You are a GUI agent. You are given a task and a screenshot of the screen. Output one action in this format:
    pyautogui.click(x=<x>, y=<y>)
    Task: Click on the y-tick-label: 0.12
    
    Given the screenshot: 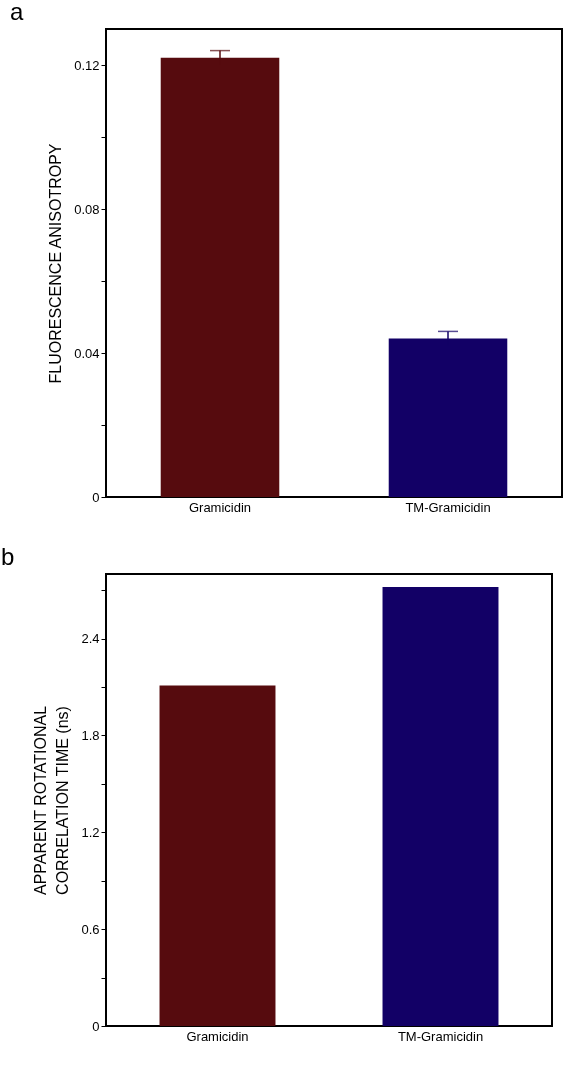 What is the action you would take?
    pyautogui.click(x=87, y=65)
    